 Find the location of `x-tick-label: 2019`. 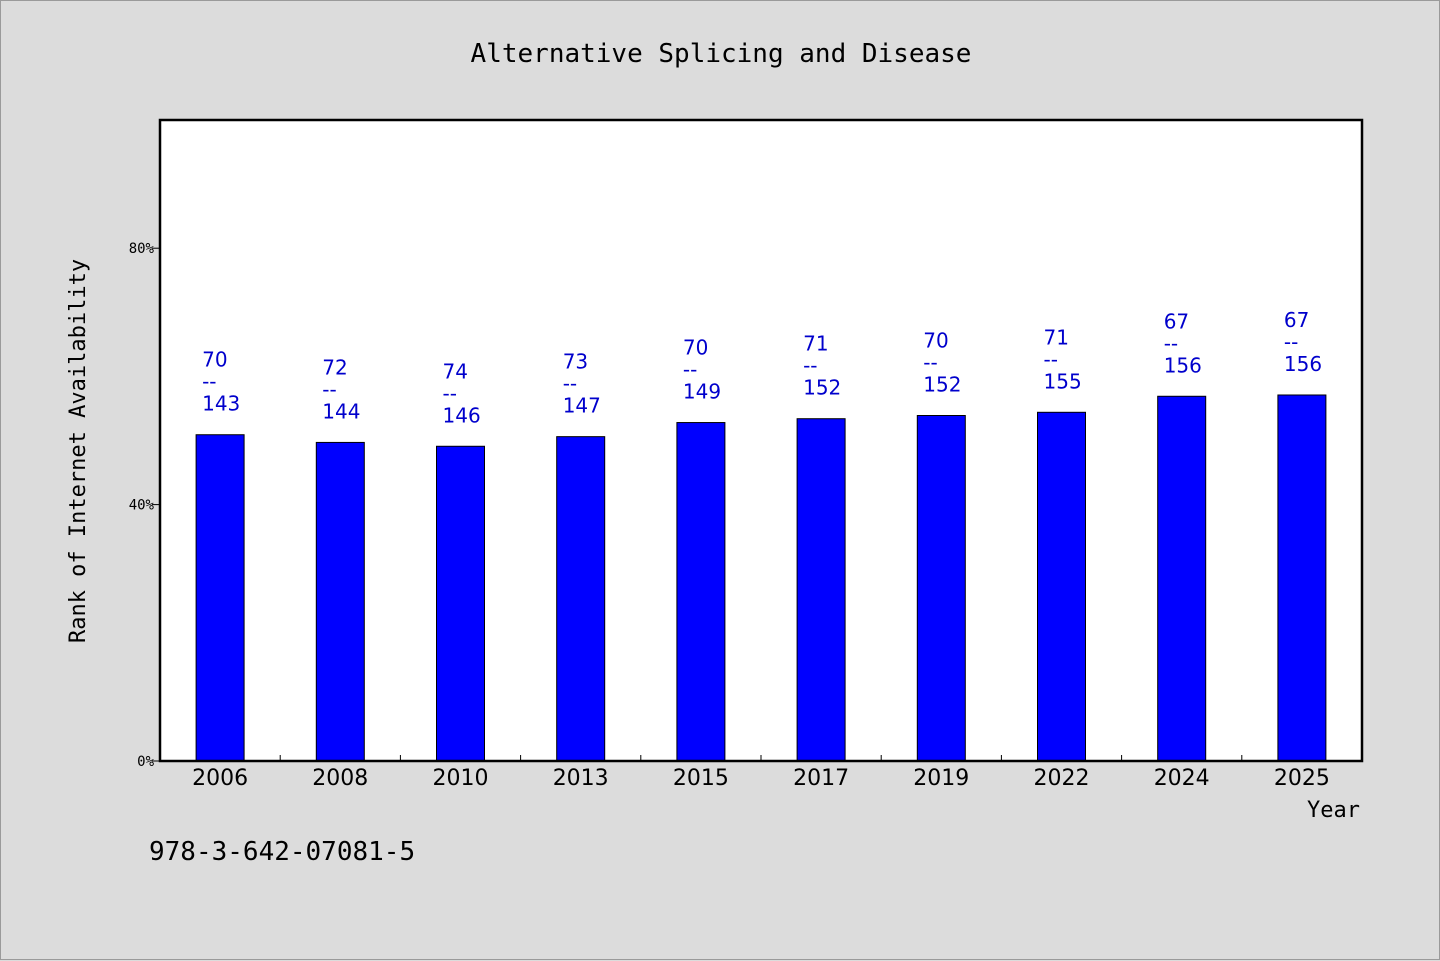

x-tick-label: 2019 is located at coordinates (941, 778).